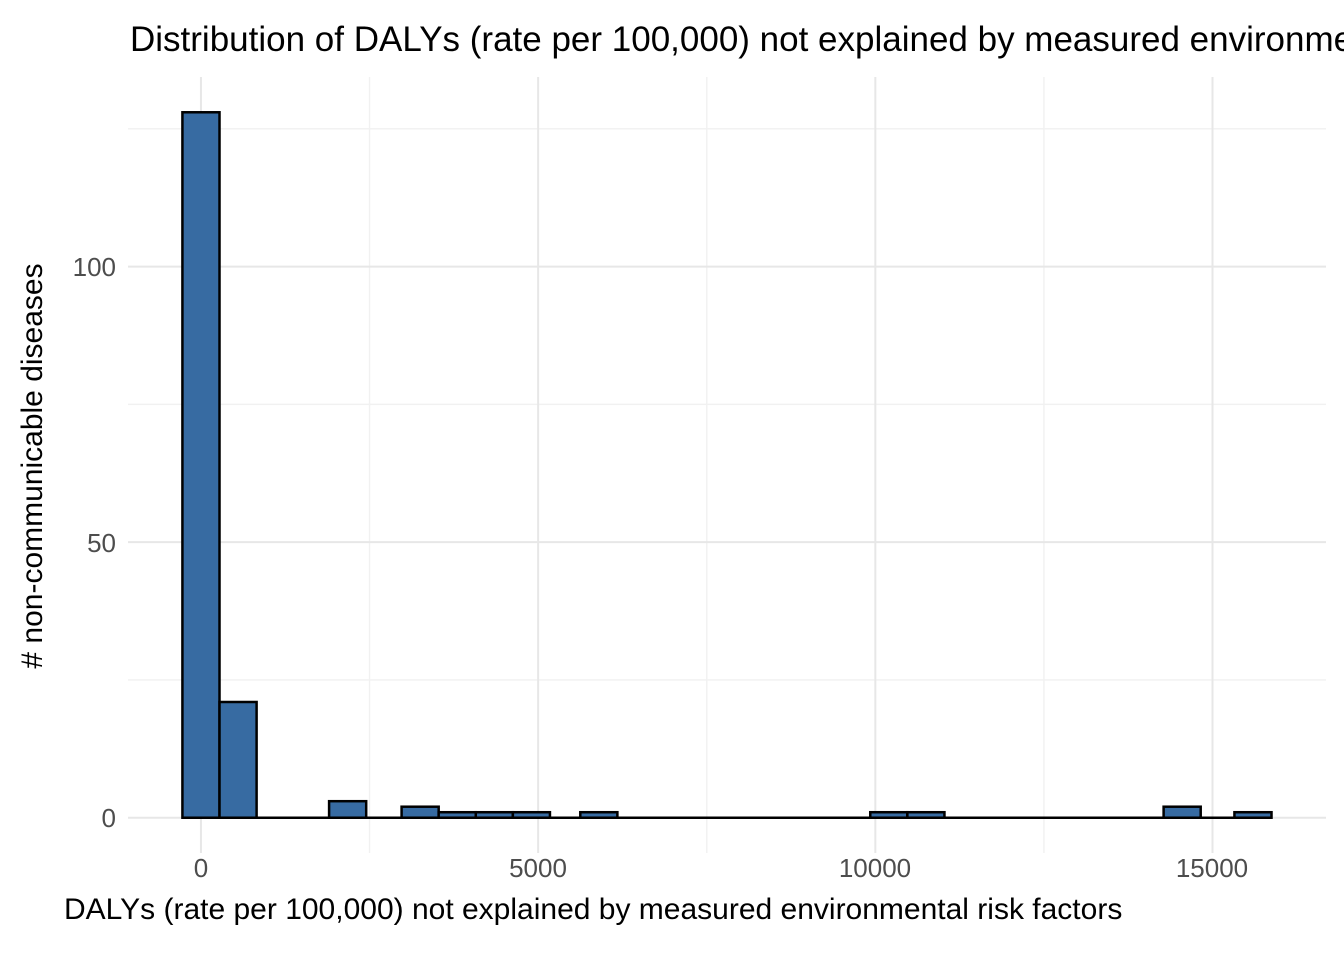 The image size is (1344, 960). What do you see at coordinates (201, 868) in the screenshot?
I see `x-tick-label-0: 0` at bounding box center [201, 868].